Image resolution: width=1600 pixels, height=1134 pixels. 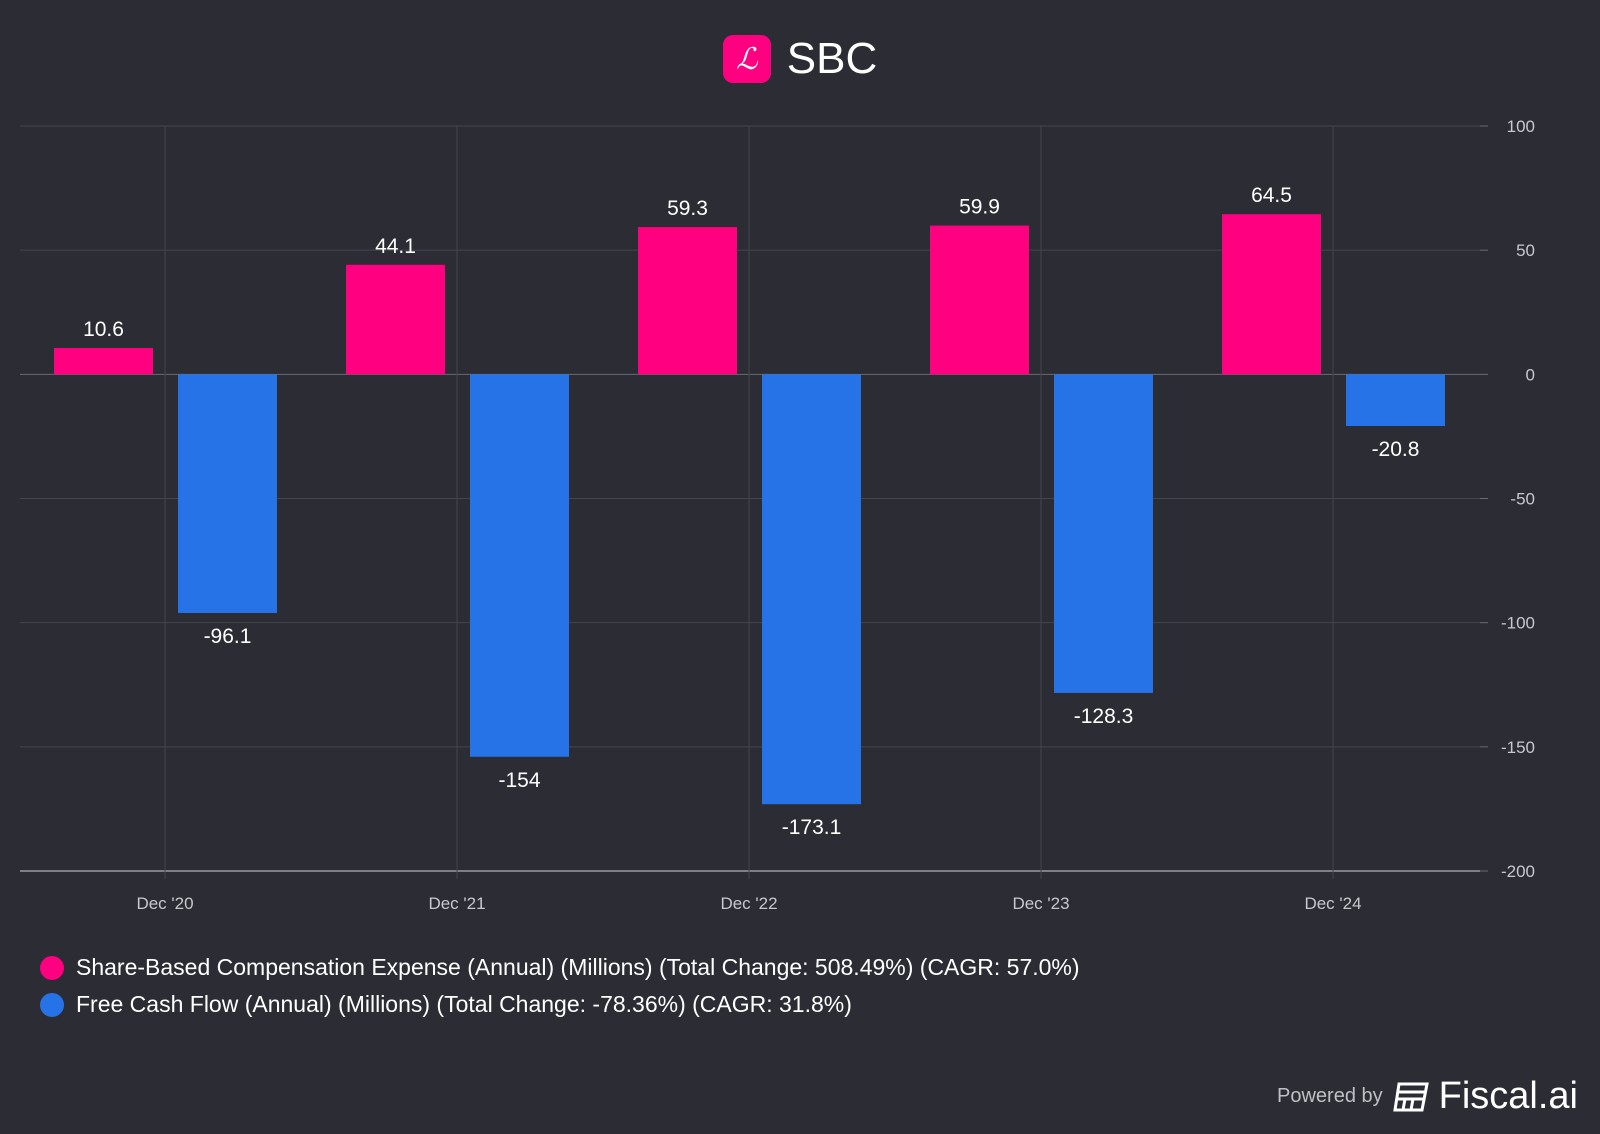 What do you see at coordinates (746, 59) in the screenshot?
I see `company-logo-icon: ℒ` at bounding box center [746, 59].